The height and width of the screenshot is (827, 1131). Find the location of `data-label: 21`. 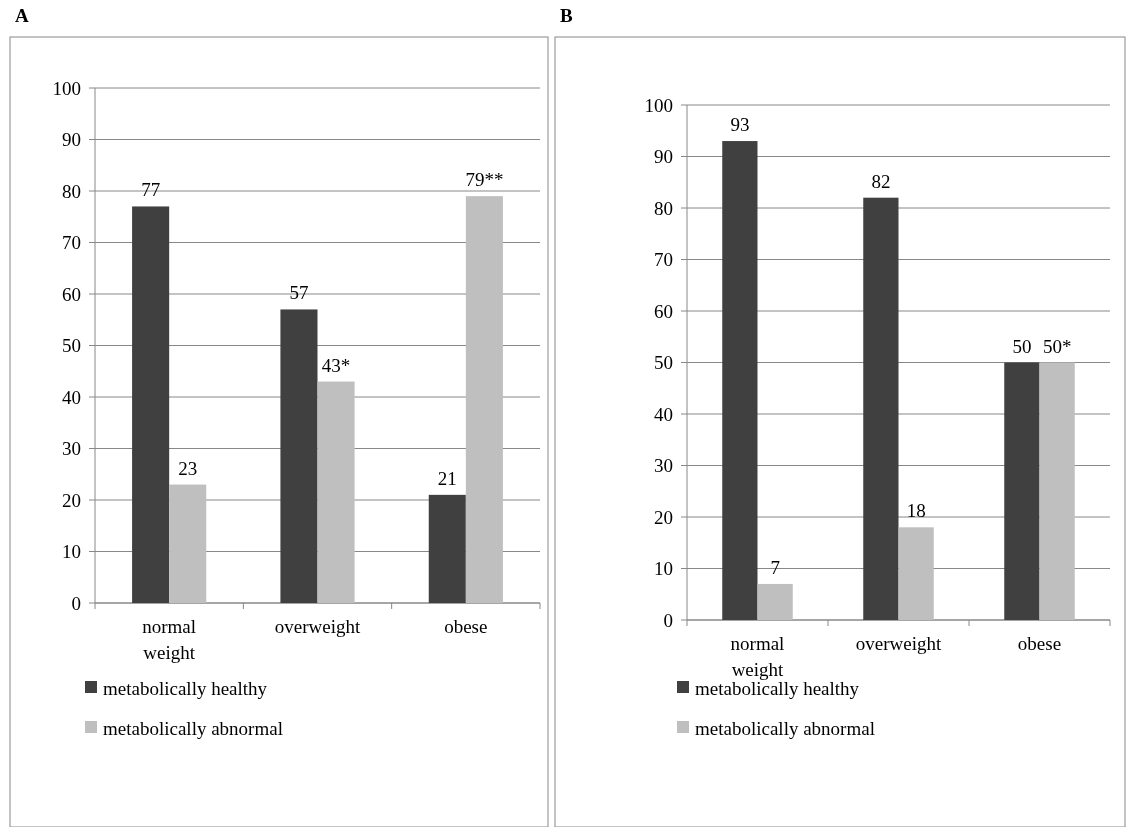

data-label: 21 is located at coordinates (447, 478).